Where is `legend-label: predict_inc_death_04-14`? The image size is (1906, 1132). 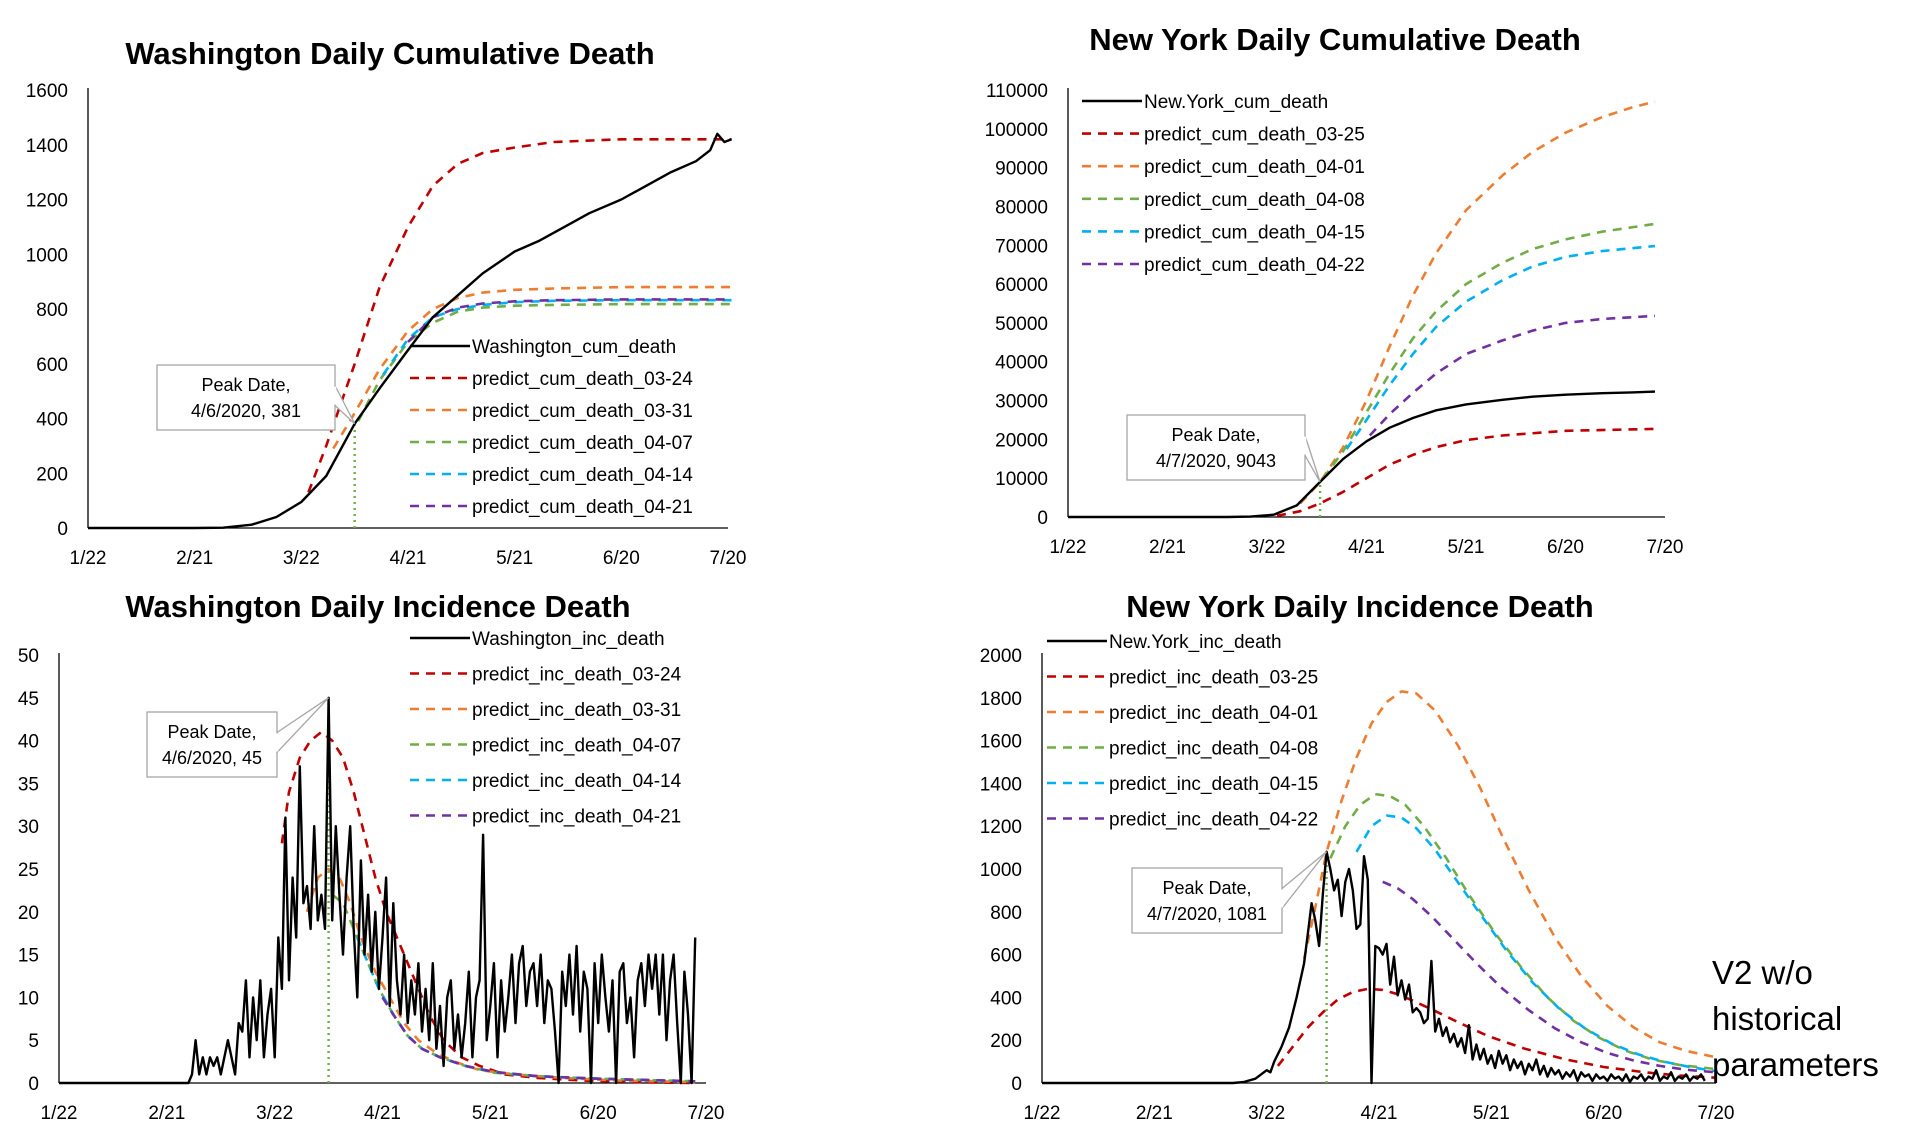 legend-label: predict_inc_death_04-14 is located at coordinates (577, 781).